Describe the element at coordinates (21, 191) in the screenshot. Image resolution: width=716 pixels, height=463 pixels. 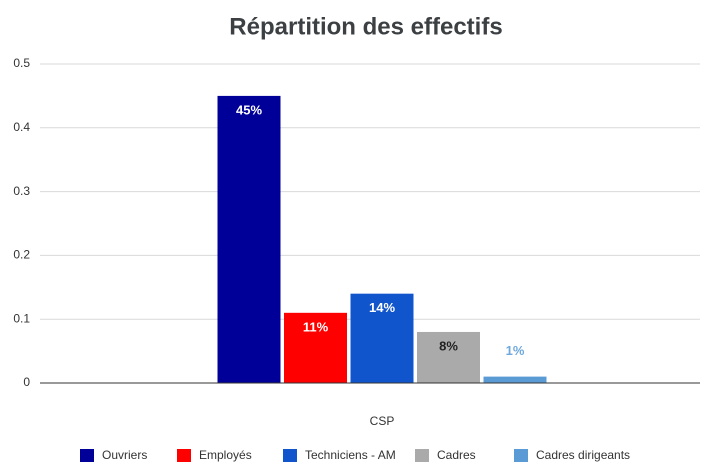
I see `y-tick-label: 0.3` at that location.